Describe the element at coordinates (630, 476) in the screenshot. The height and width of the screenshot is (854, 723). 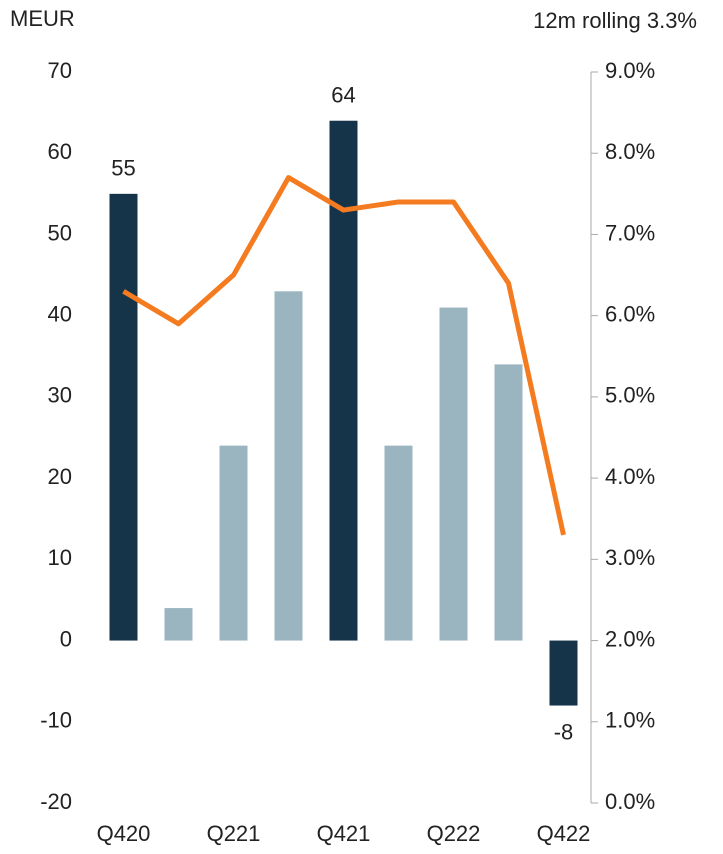
I see `y2-tick-label: 4.0%` at that location.